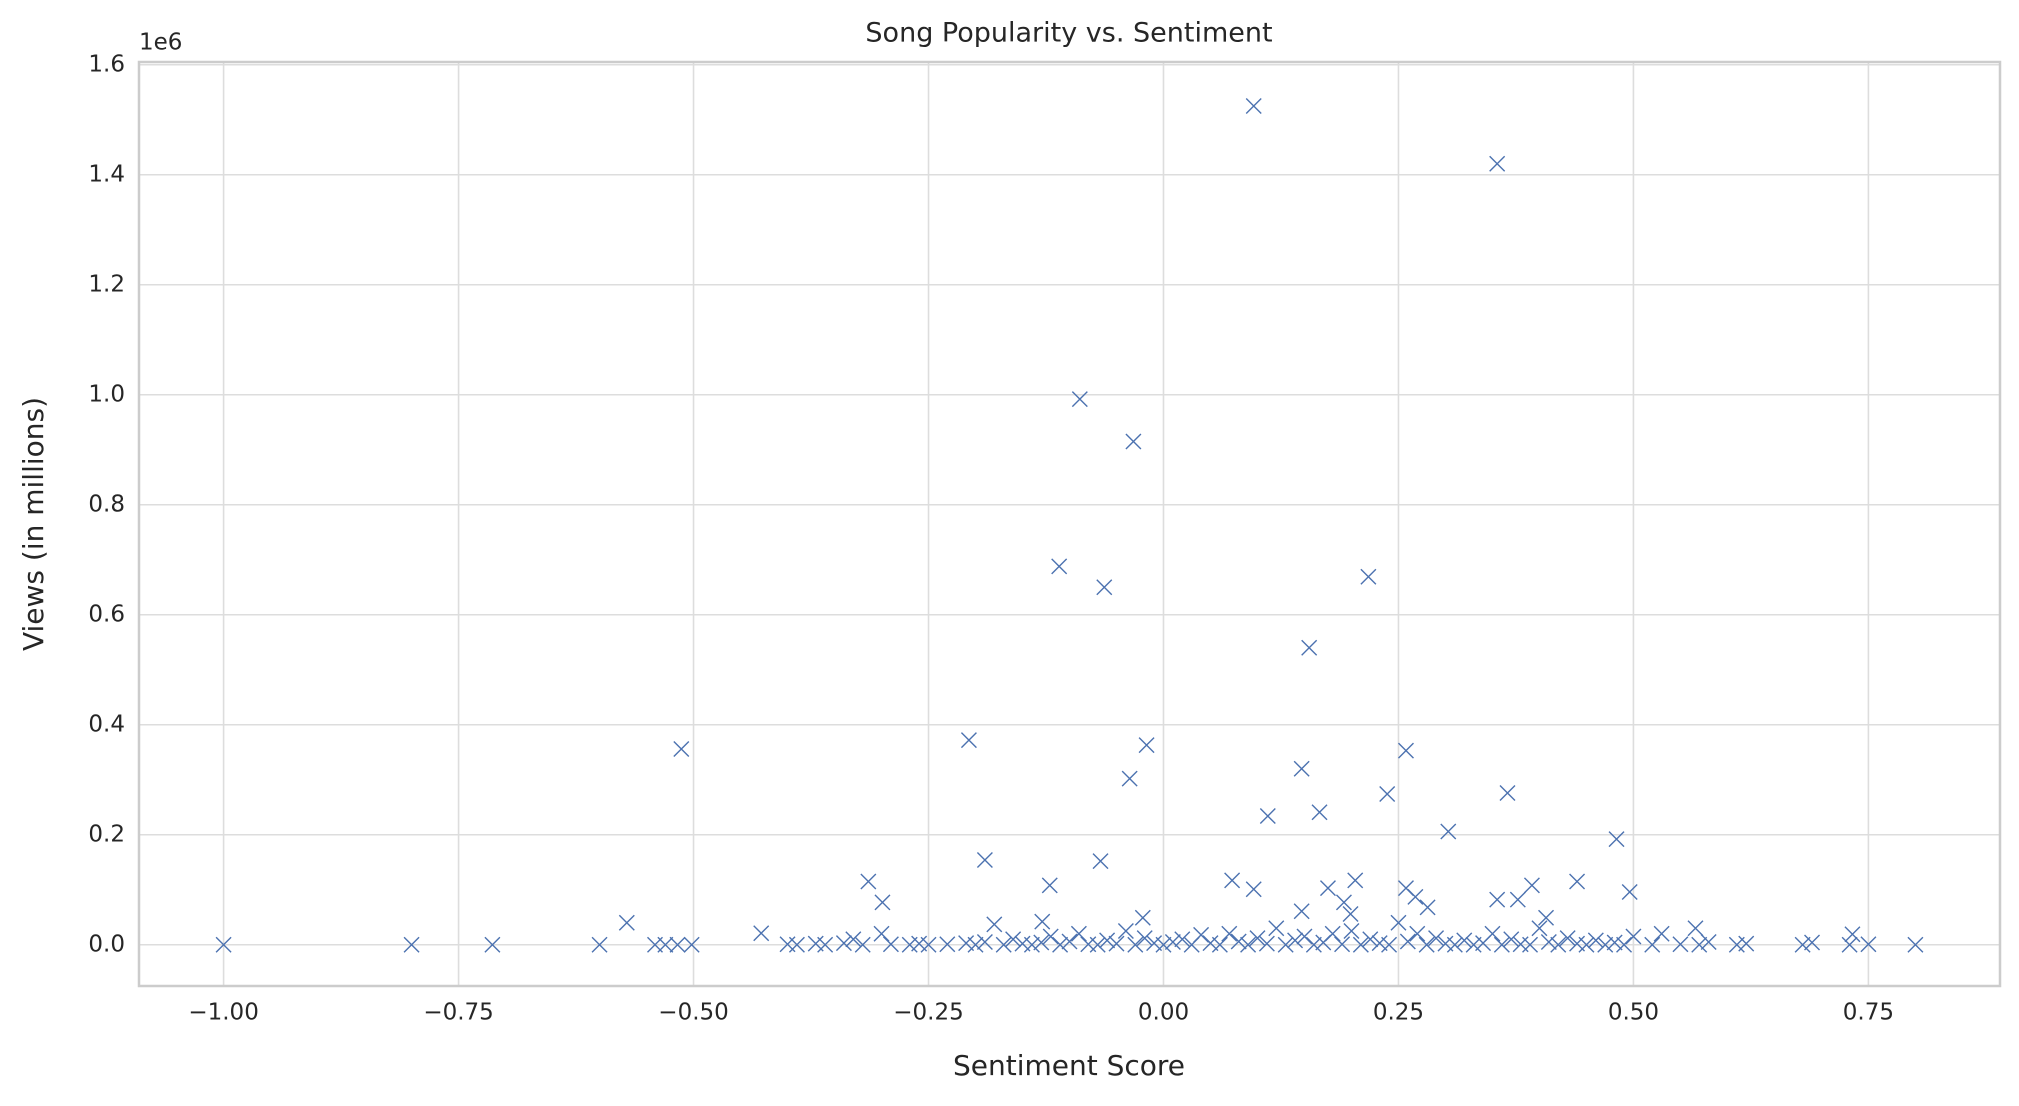 The image size is (2019, 1106). What do you see at coordinates (106, 64) in the screenshot?
I see `y-tick-label: 1.6` at bounding box center [106, 64].